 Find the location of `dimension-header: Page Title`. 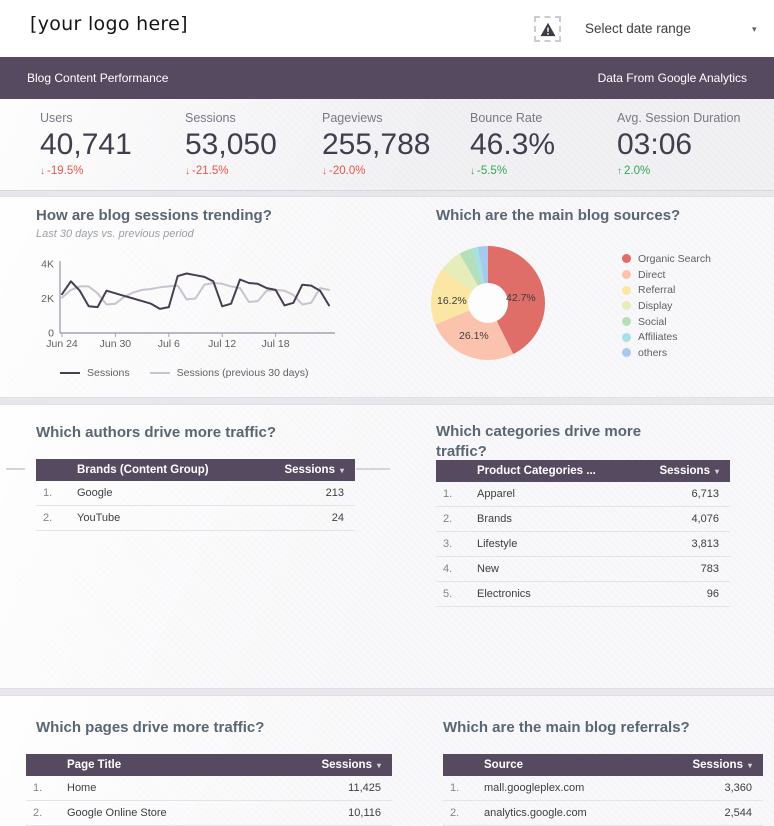

dimension-header: Page Title is located at coordinates (94, 765).